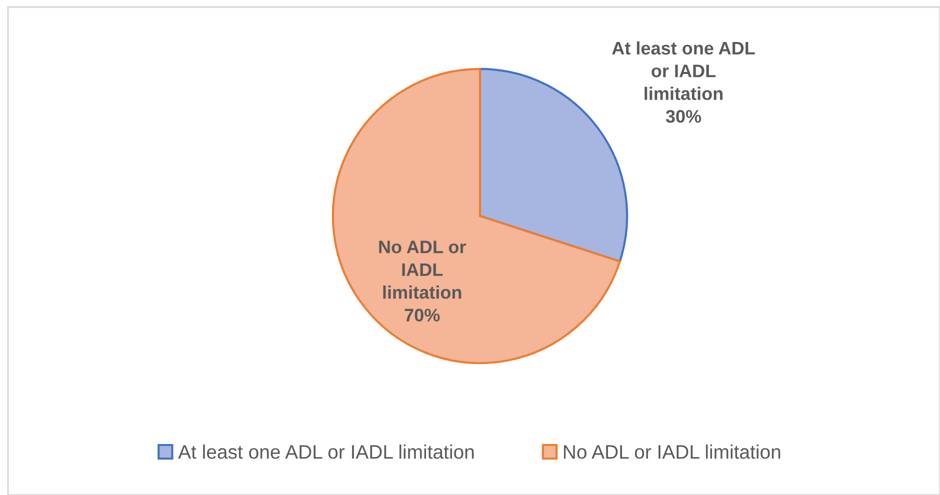 This screenshot has width=940, height=495. I want to click on pie-slice, so click(553, 165).